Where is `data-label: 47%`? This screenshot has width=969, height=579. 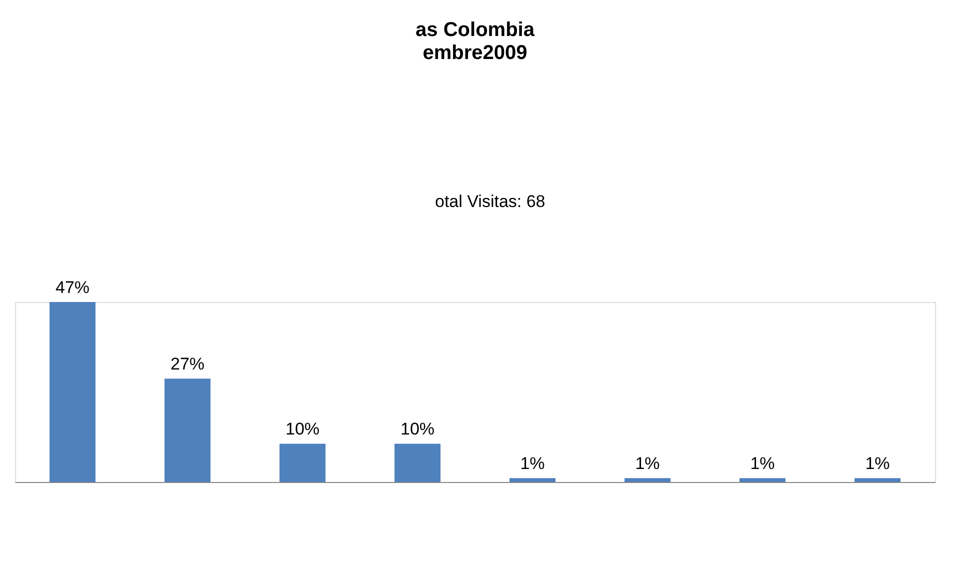 data-label: 47% is located at coordinates (72, 287).